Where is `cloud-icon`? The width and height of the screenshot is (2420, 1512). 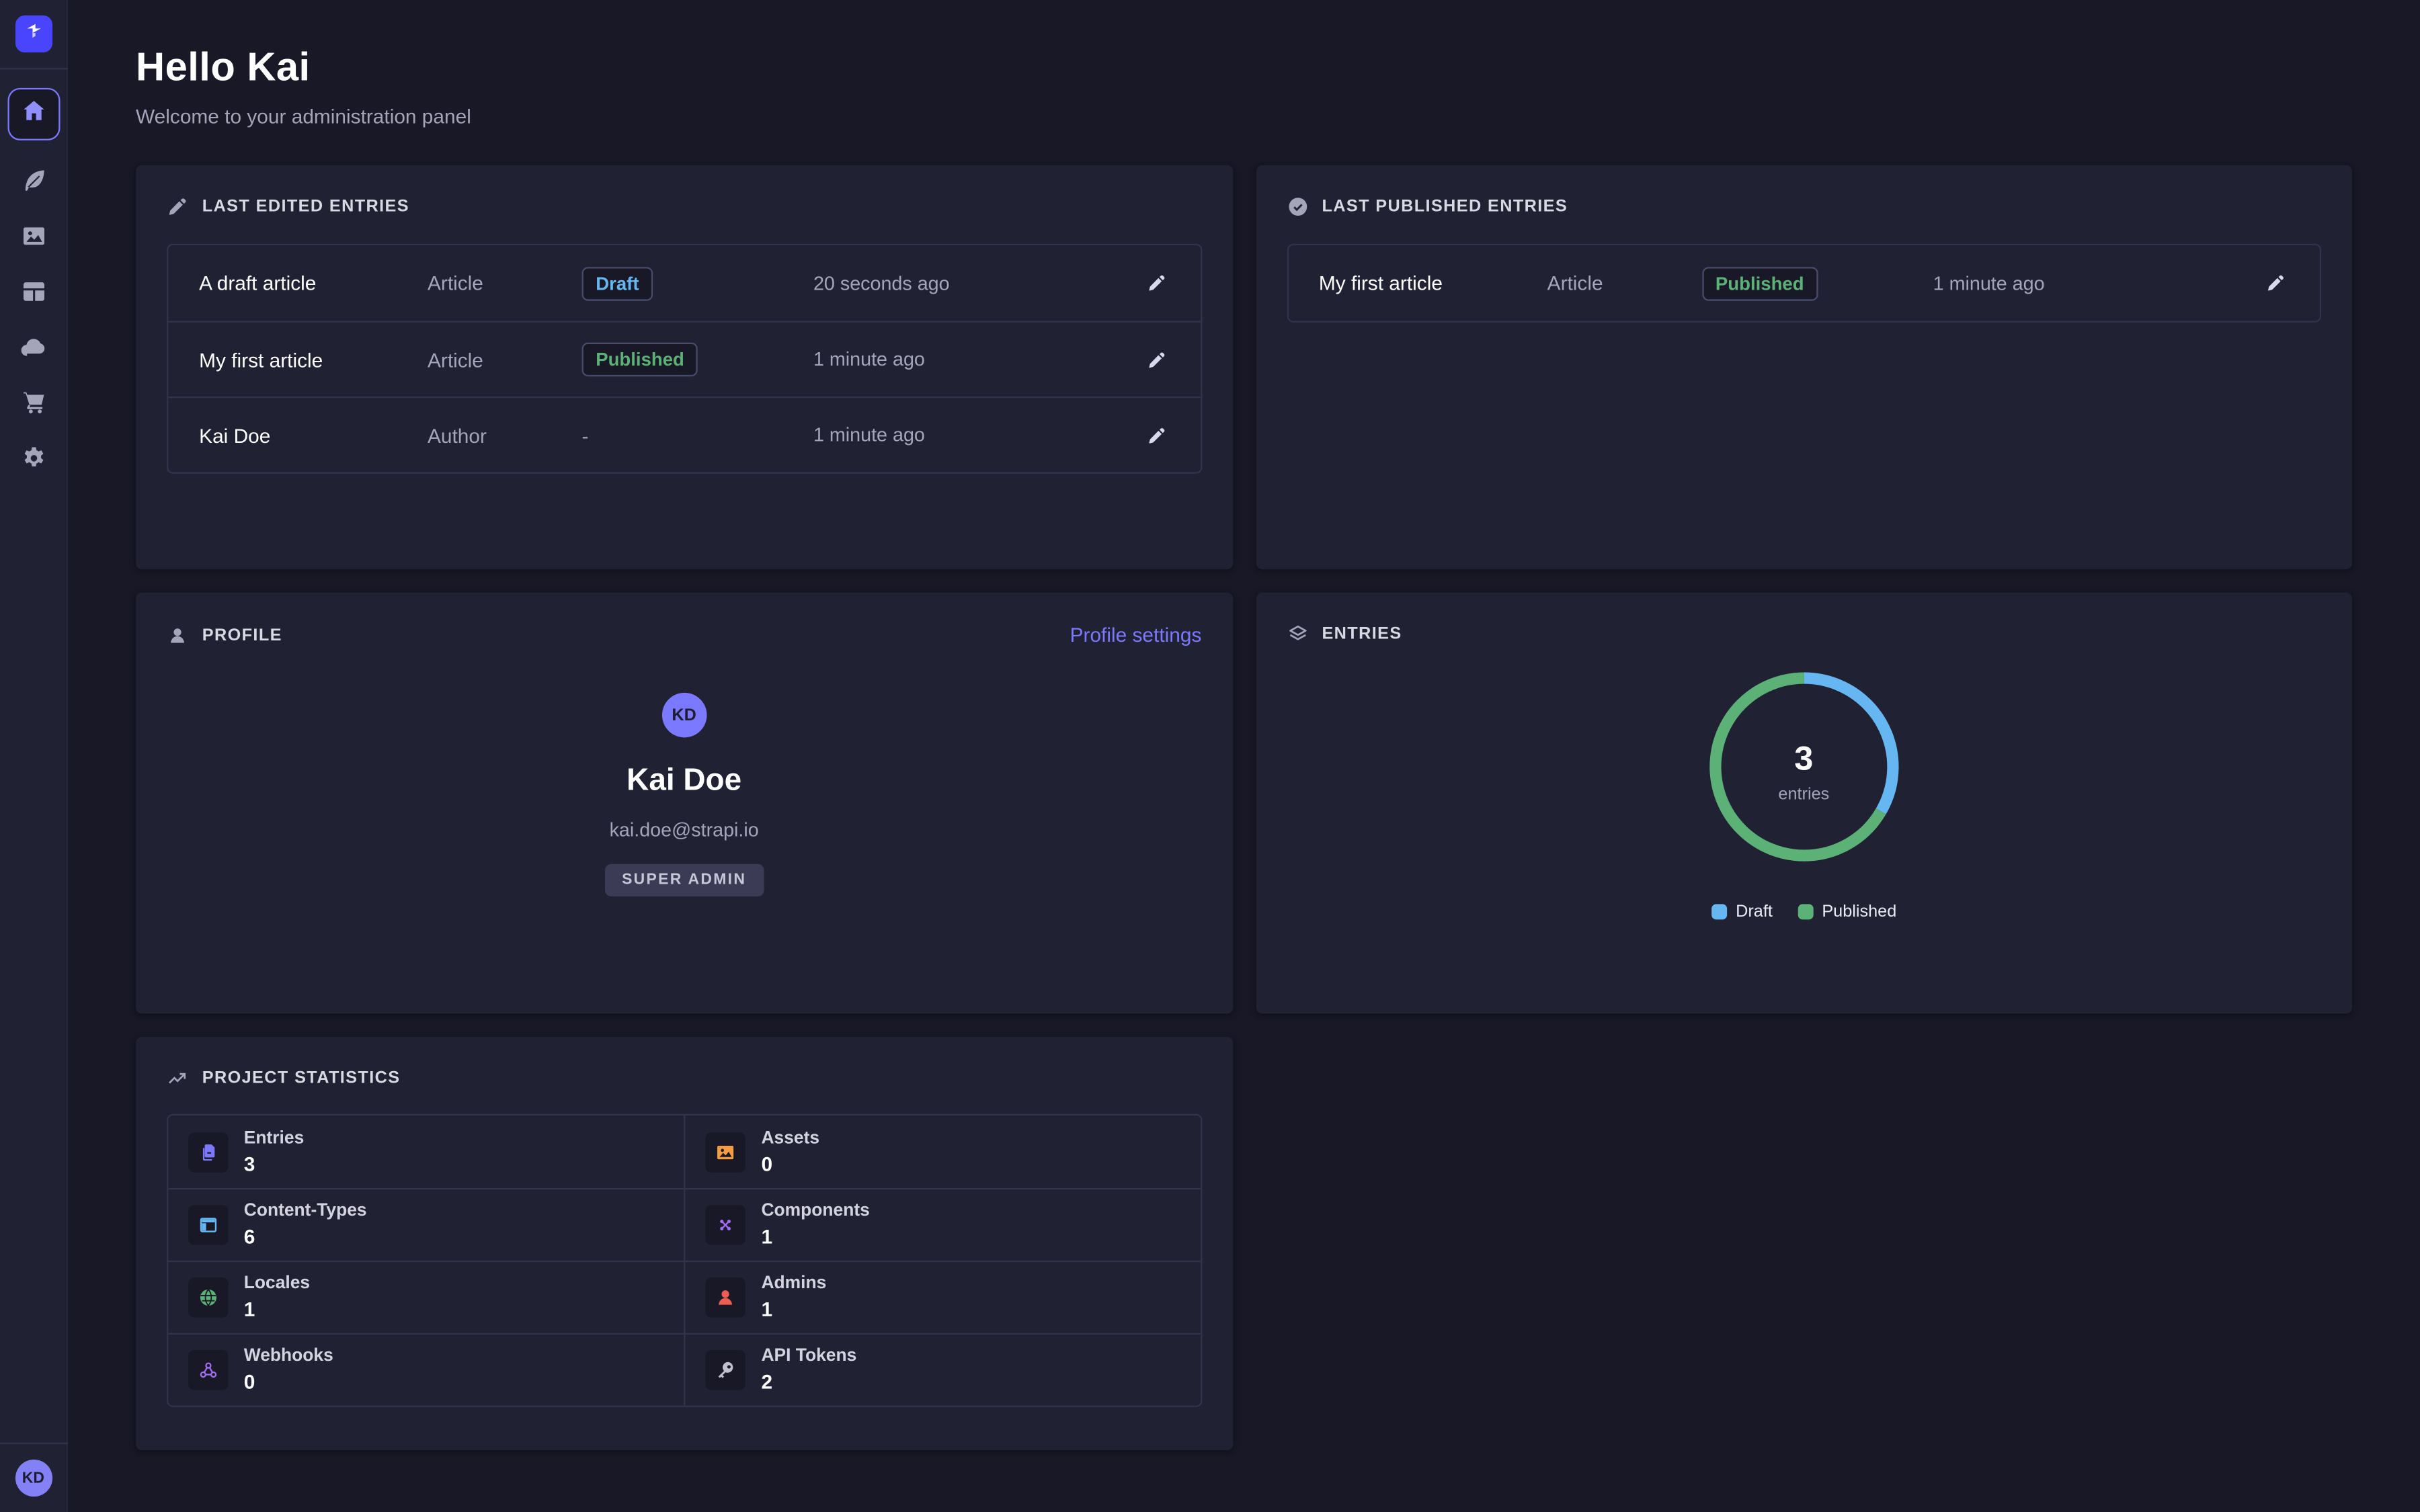
cloud-icon is located at coordinates (33, 348).